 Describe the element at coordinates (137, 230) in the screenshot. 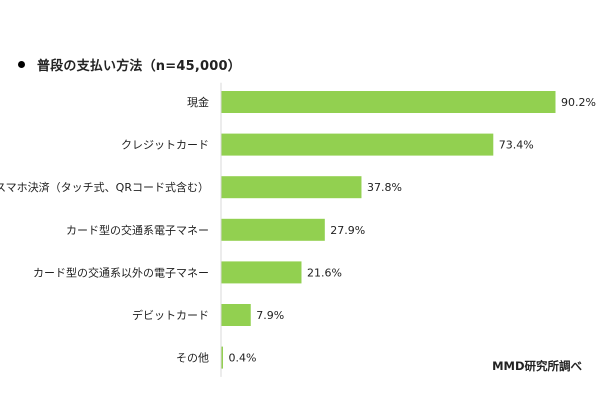

I see `category-label: カード型の交通系電子マネー` at that location.